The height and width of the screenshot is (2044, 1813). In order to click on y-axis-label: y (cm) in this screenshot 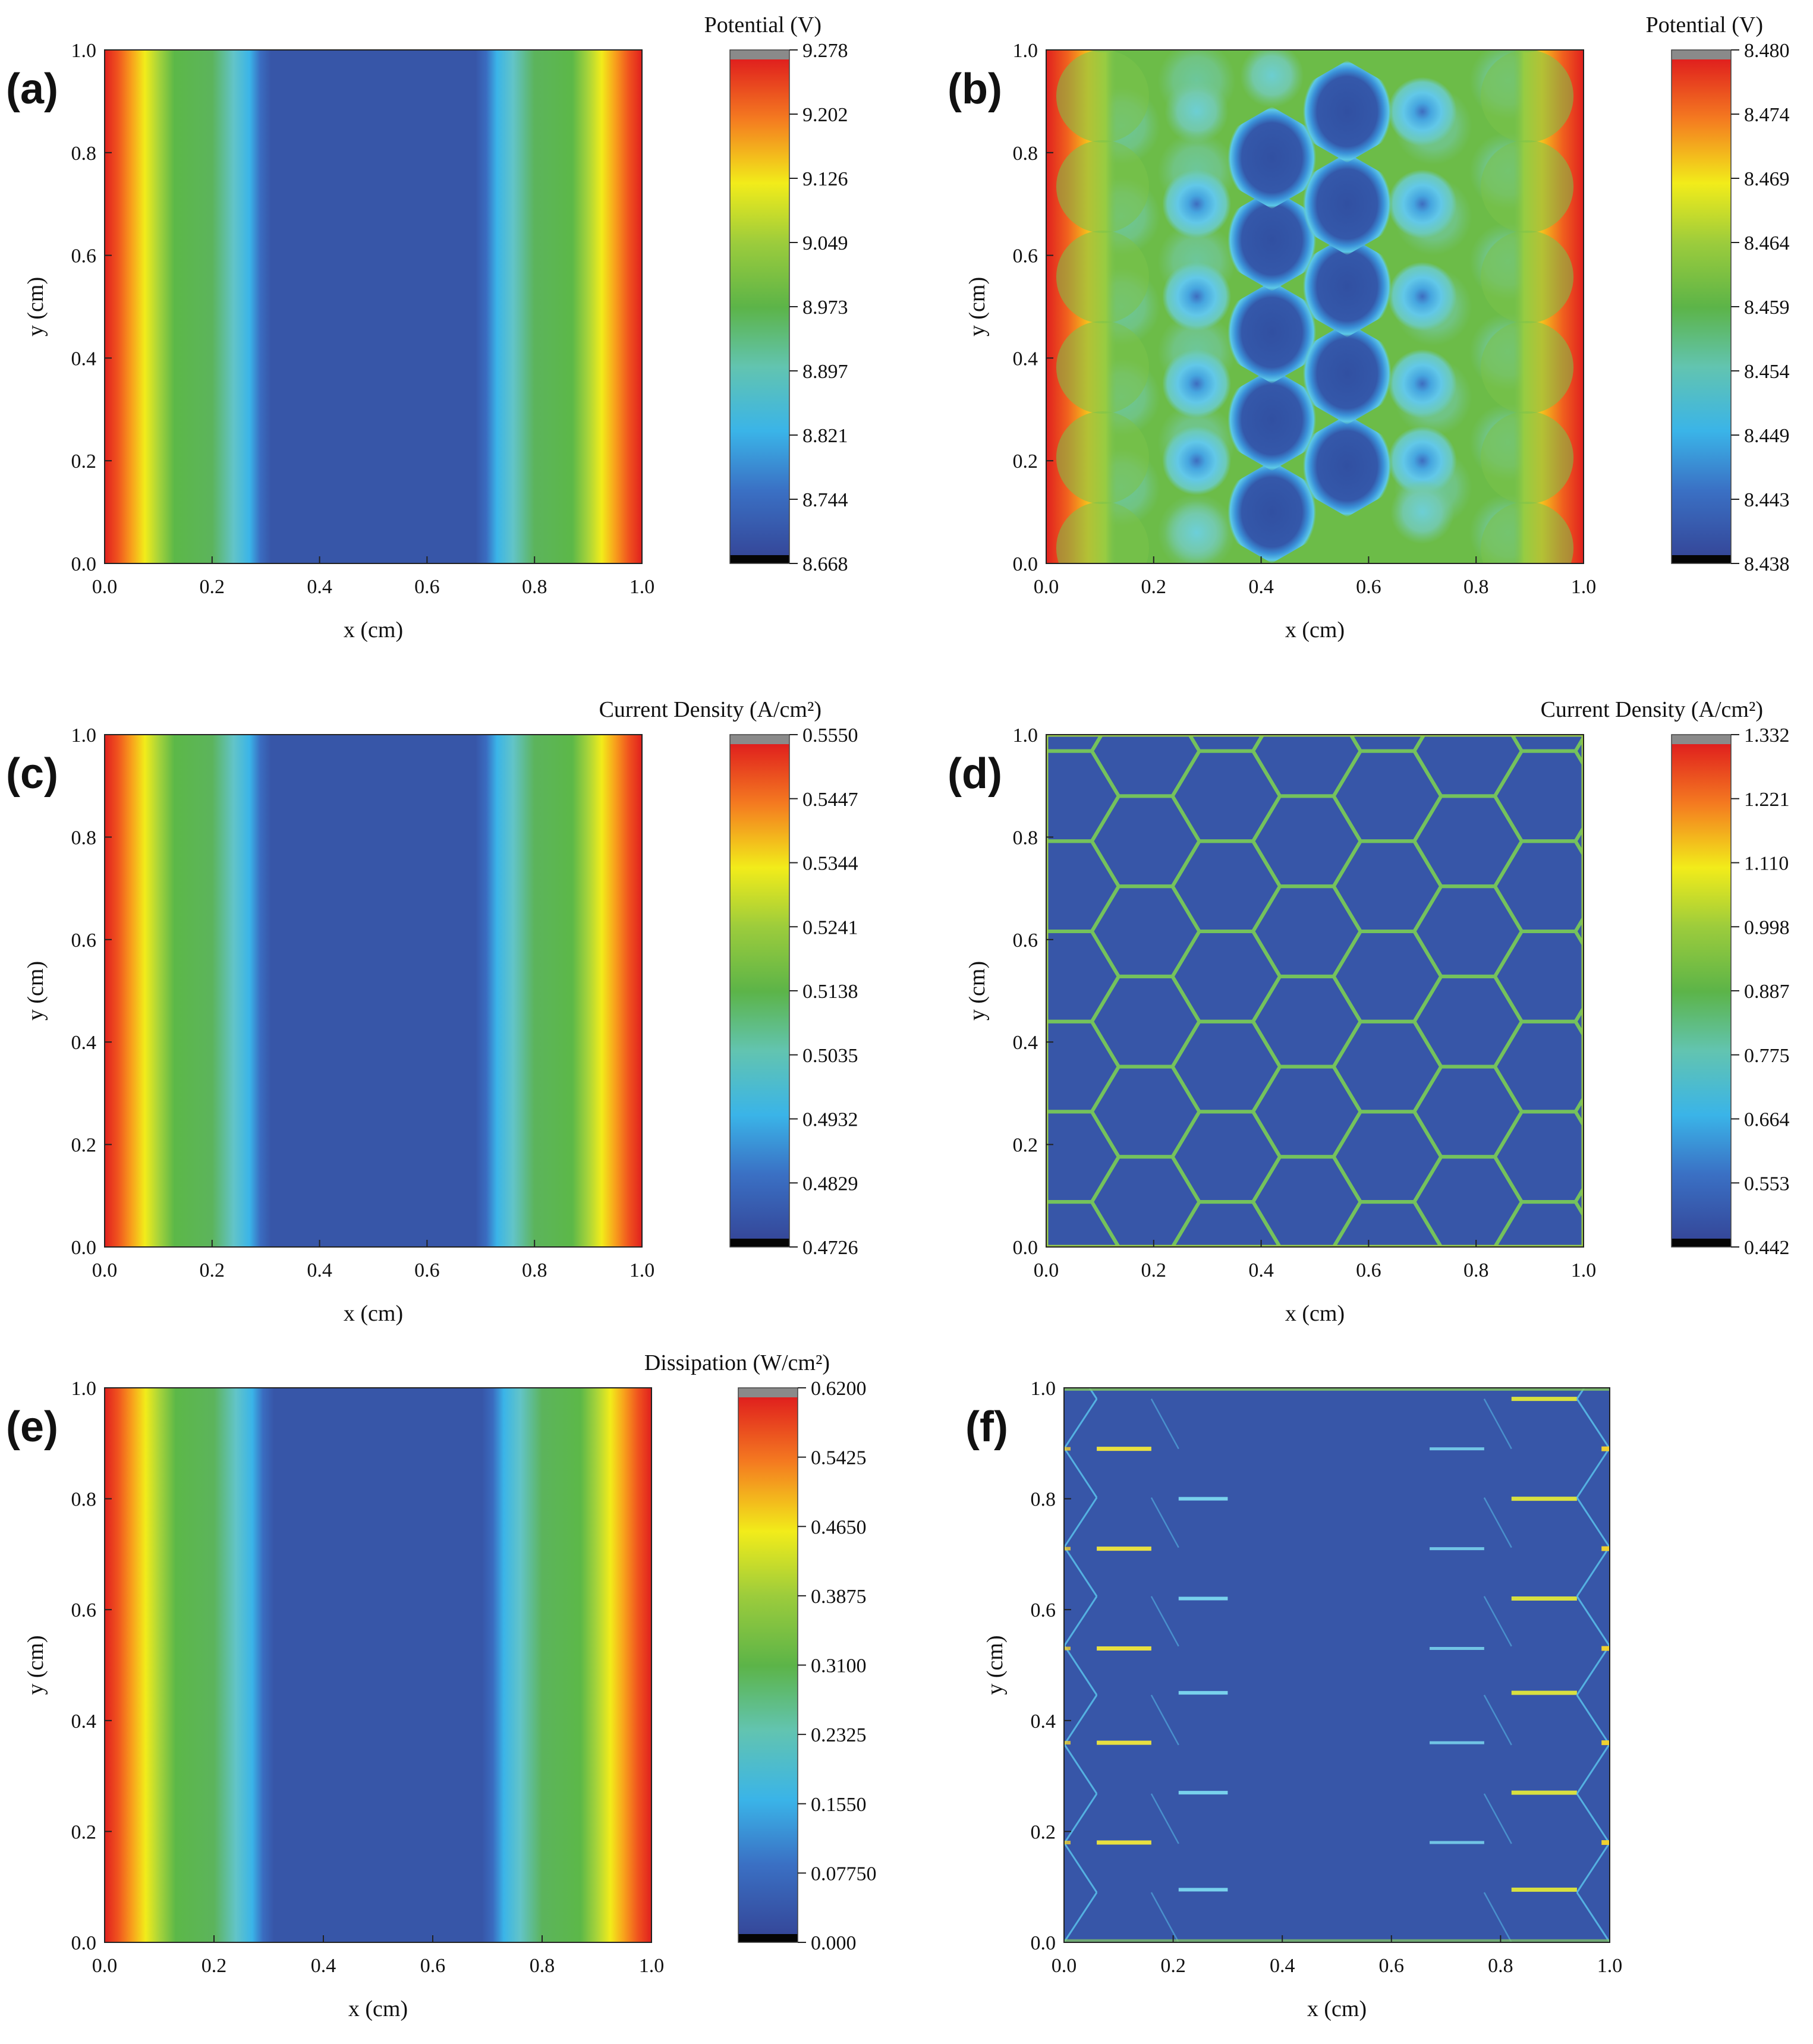, I will do `click(995, 1665)`.